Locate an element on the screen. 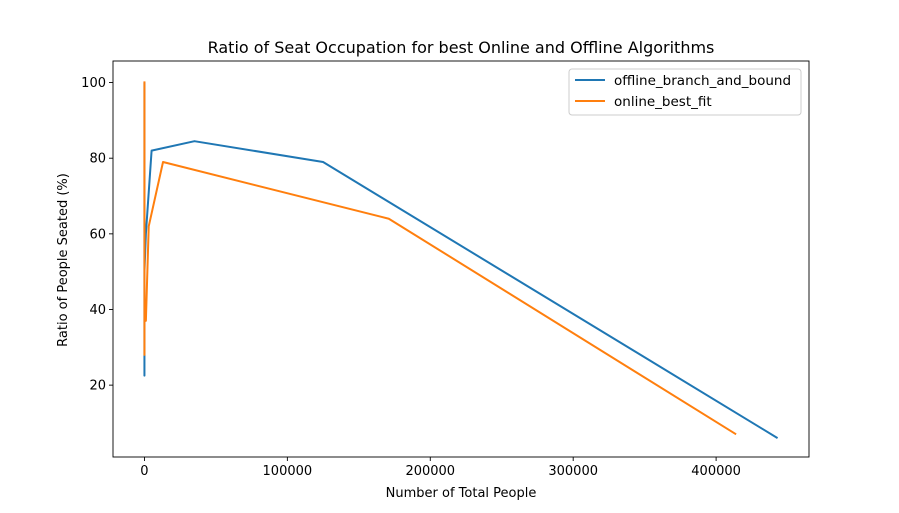 This screenshot has width=899, height=513. legend-box is located at coordinates (685, 92).